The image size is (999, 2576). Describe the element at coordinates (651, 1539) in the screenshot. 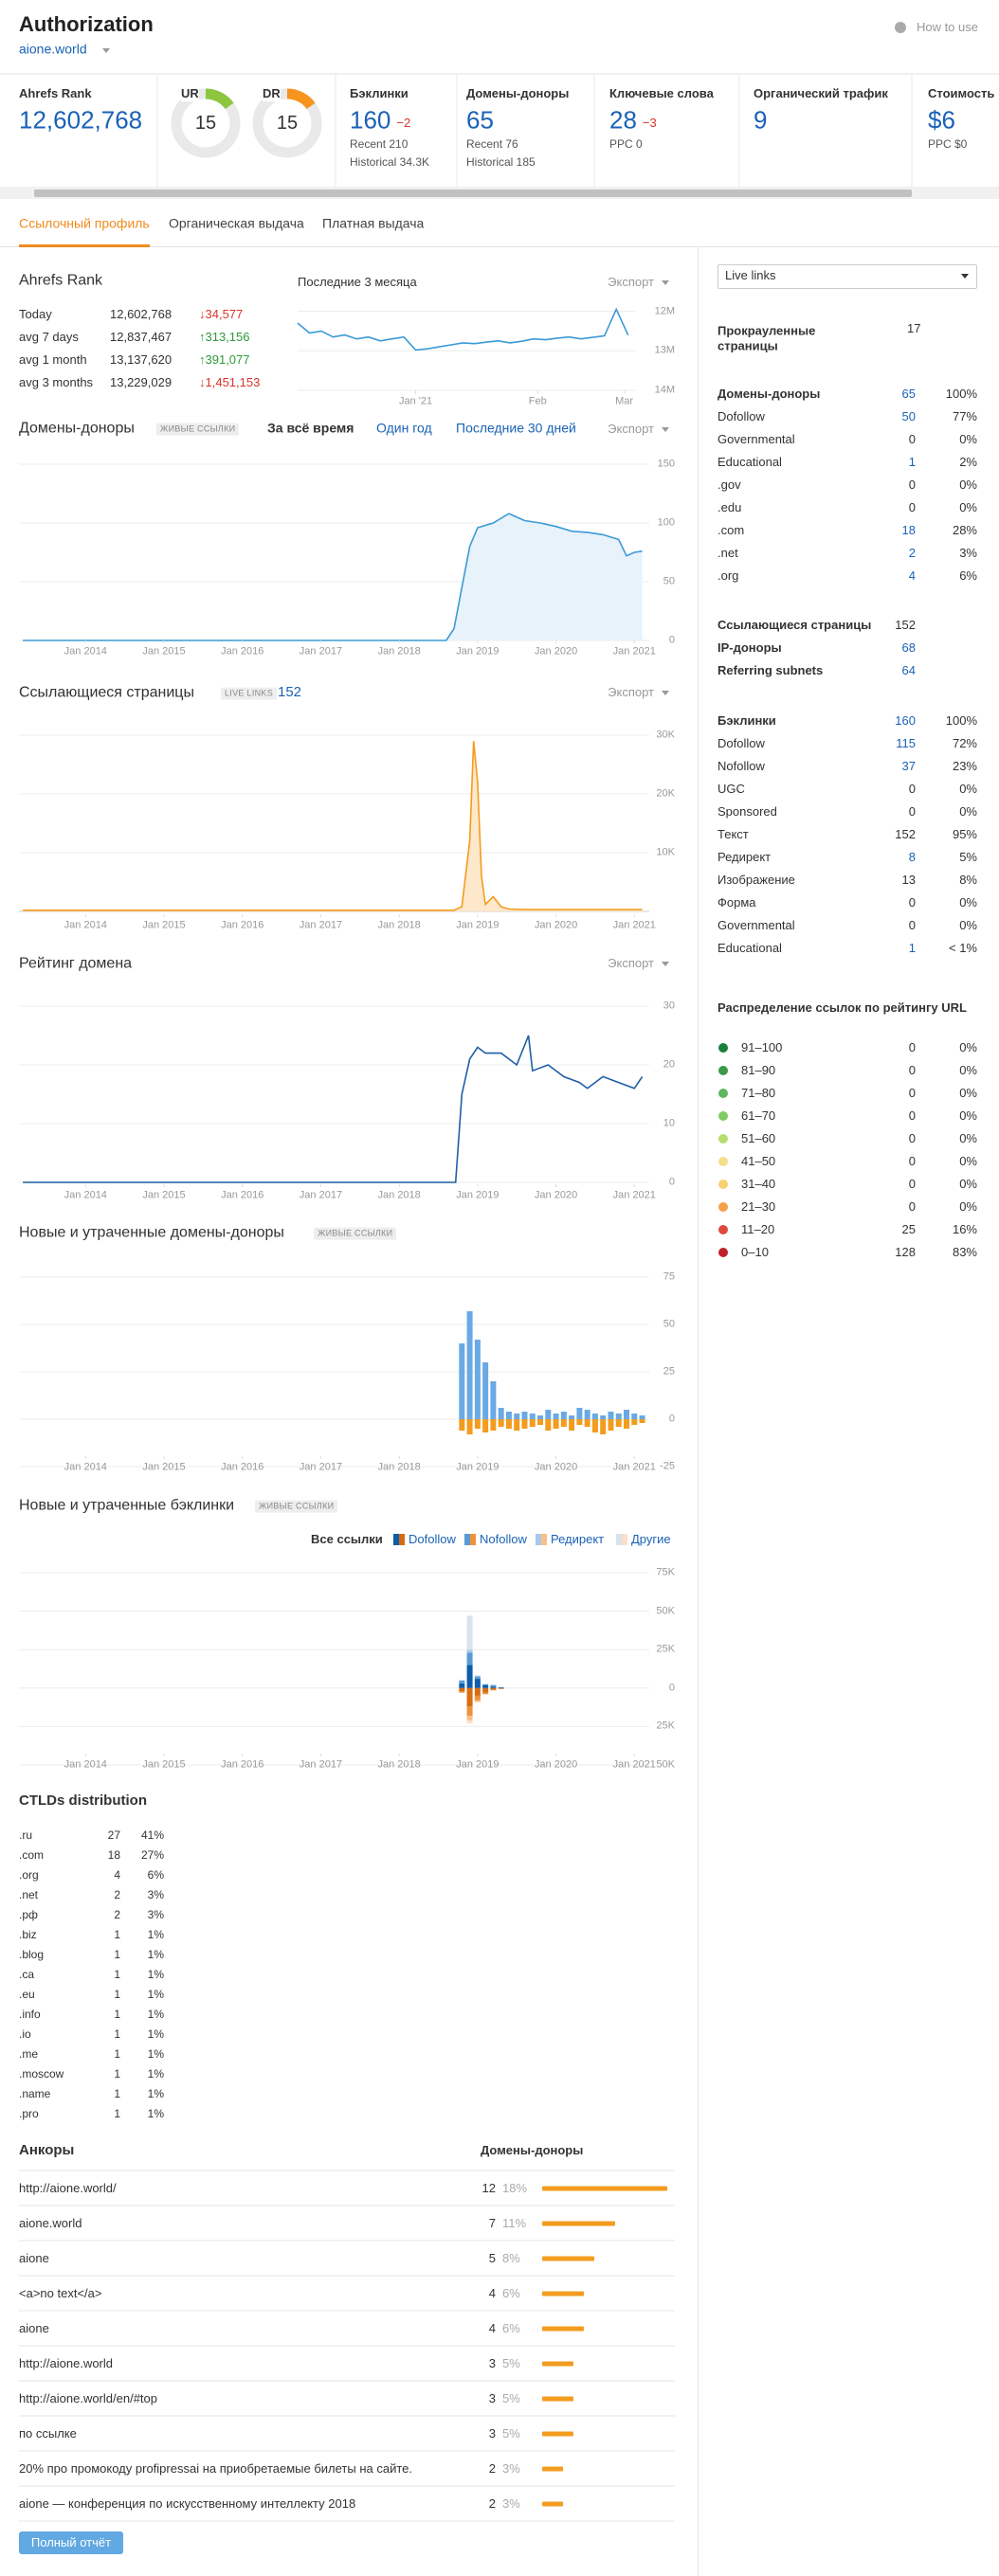

I see `legend-label: Другие` at that location.